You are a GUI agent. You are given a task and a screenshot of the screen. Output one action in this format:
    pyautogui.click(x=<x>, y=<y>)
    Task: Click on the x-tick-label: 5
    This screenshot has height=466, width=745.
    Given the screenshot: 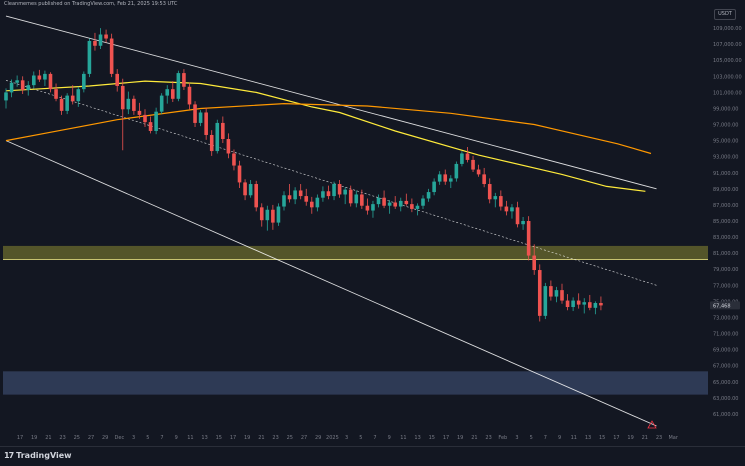 What is the action you would take?
    pyautogui.click(x=360, y=438)
    